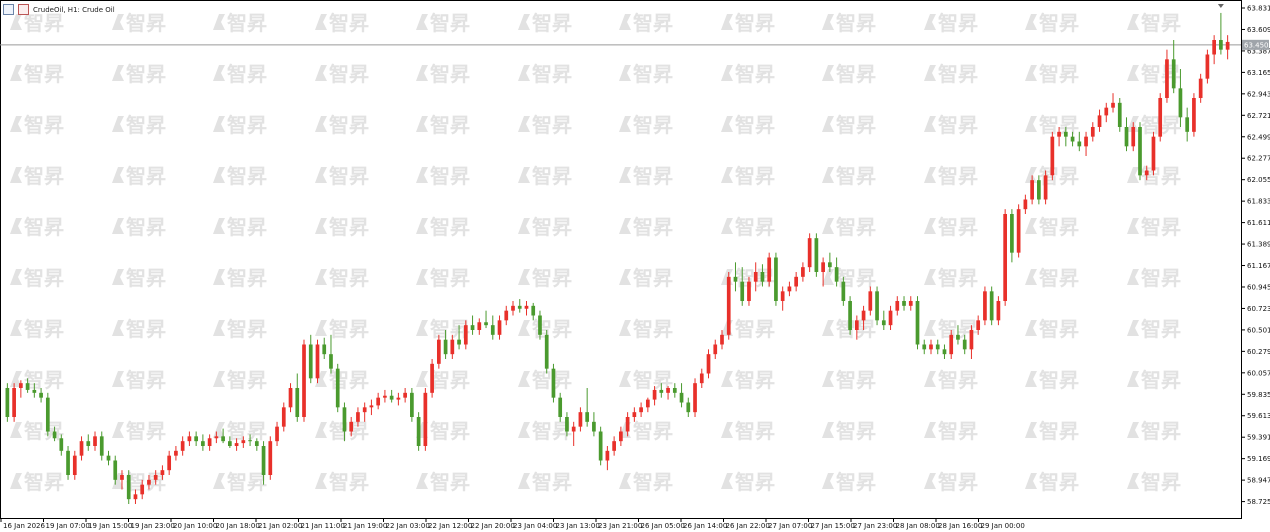 The width and height of the screenshot is (1270, 532). Describe the element at coordinates (8, 9) in the screenshot. I see `chart-window-icon` at that location.